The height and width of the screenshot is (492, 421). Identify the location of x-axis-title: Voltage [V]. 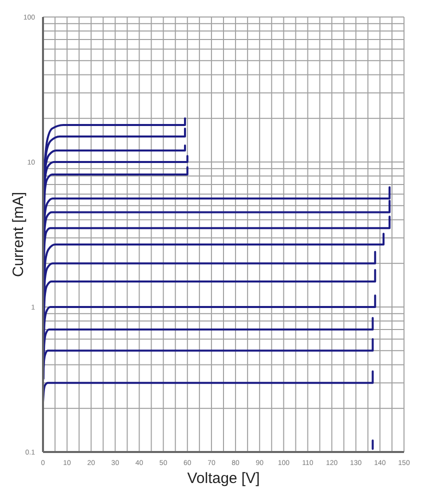
(223, 478).